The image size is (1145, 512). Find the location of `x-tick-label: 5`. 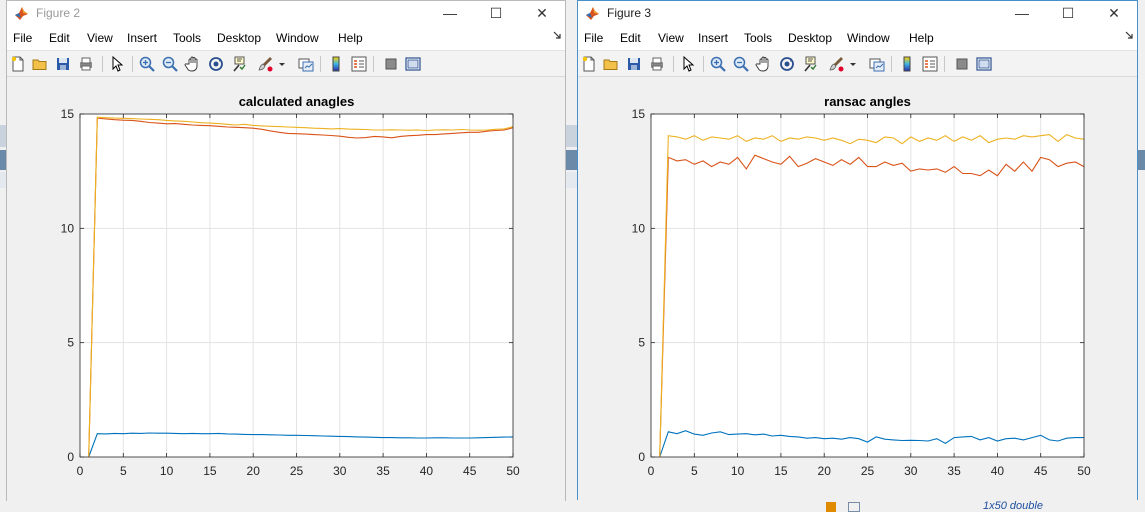

x-tick-label: 5 is located at coordinates (694, 471).